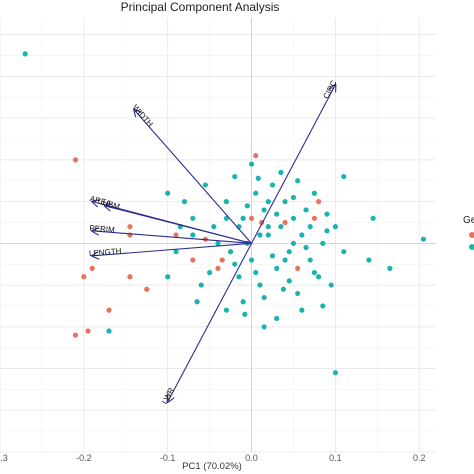 This screenshot has width=474, height=474. Describe the element at coordinates (172, 237) in the screenshot. I see `loading-arrow-perim` at that location.